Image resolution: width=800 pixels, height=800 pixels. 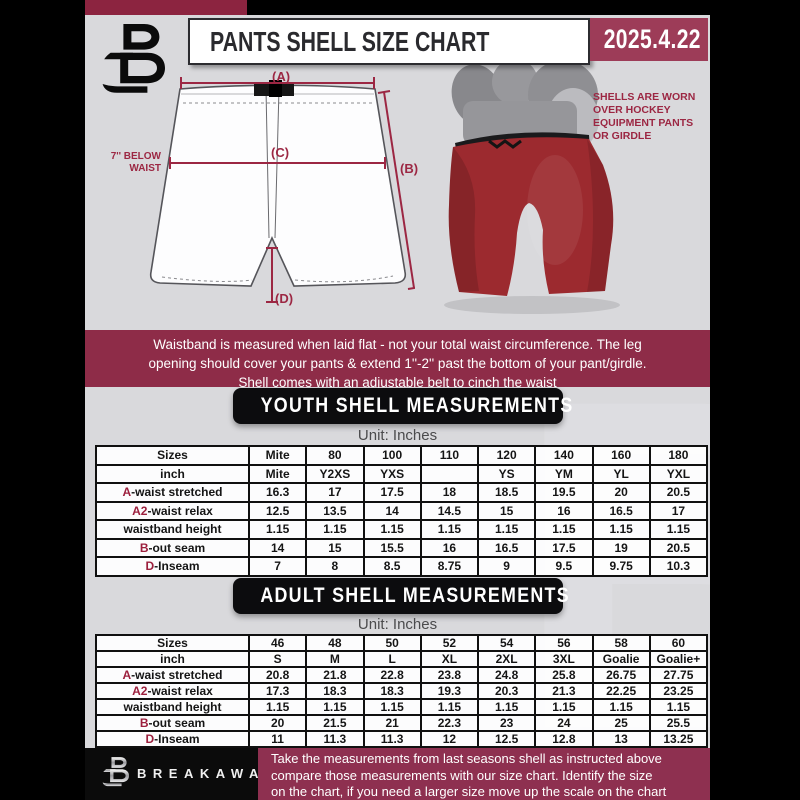 I want to click on date-badge: 2025.4.22, so click(x=649, y=39).